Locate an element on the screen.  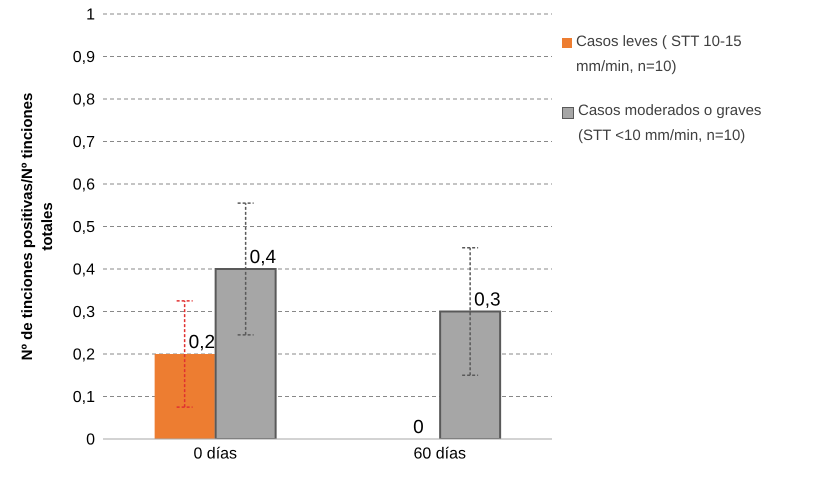
y-tick-label: 0,5 is located at coordinates (84, 227).